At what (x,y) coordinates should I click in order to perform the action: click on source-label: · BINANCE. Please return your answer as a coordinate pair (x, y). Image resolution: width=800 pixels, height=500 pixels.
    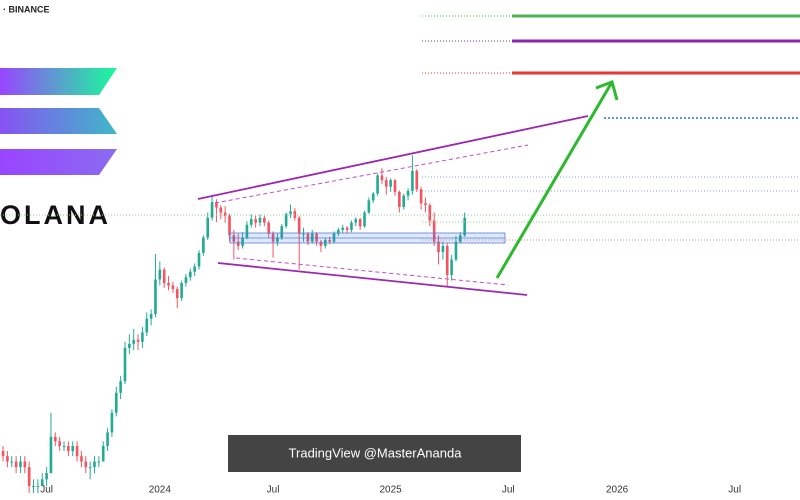
    Looking at the image, I should click on (26, 9).